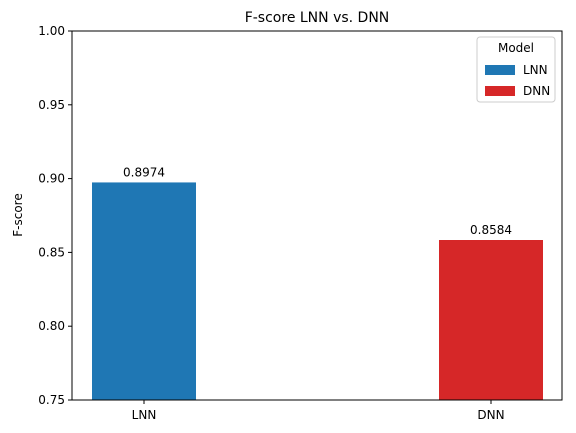 Image resolution: width=576 pixels, height=433 pixels. I want to click on legend-frame, so click(516, 69).